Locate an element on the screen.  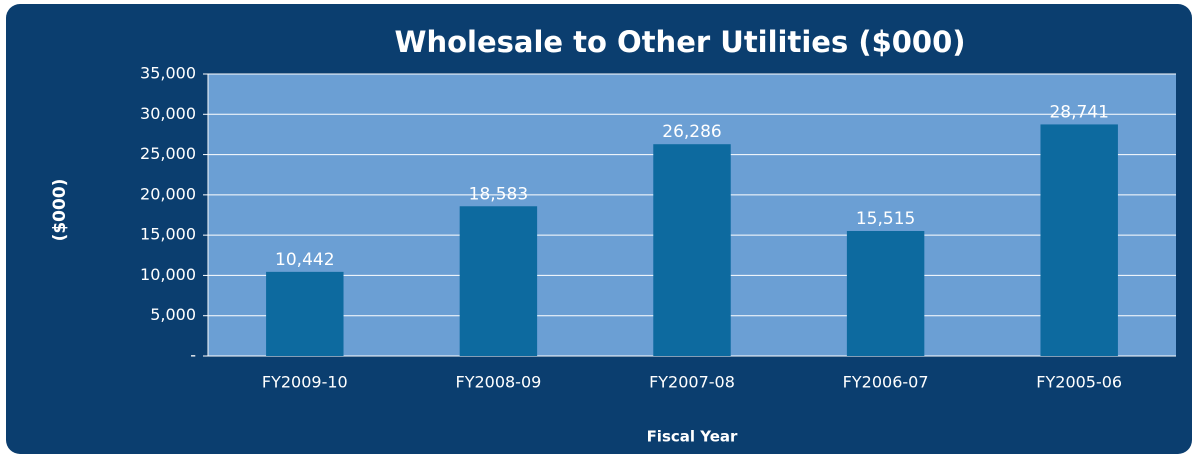
value-label: 10,442 is located at coordinates (304, 260).